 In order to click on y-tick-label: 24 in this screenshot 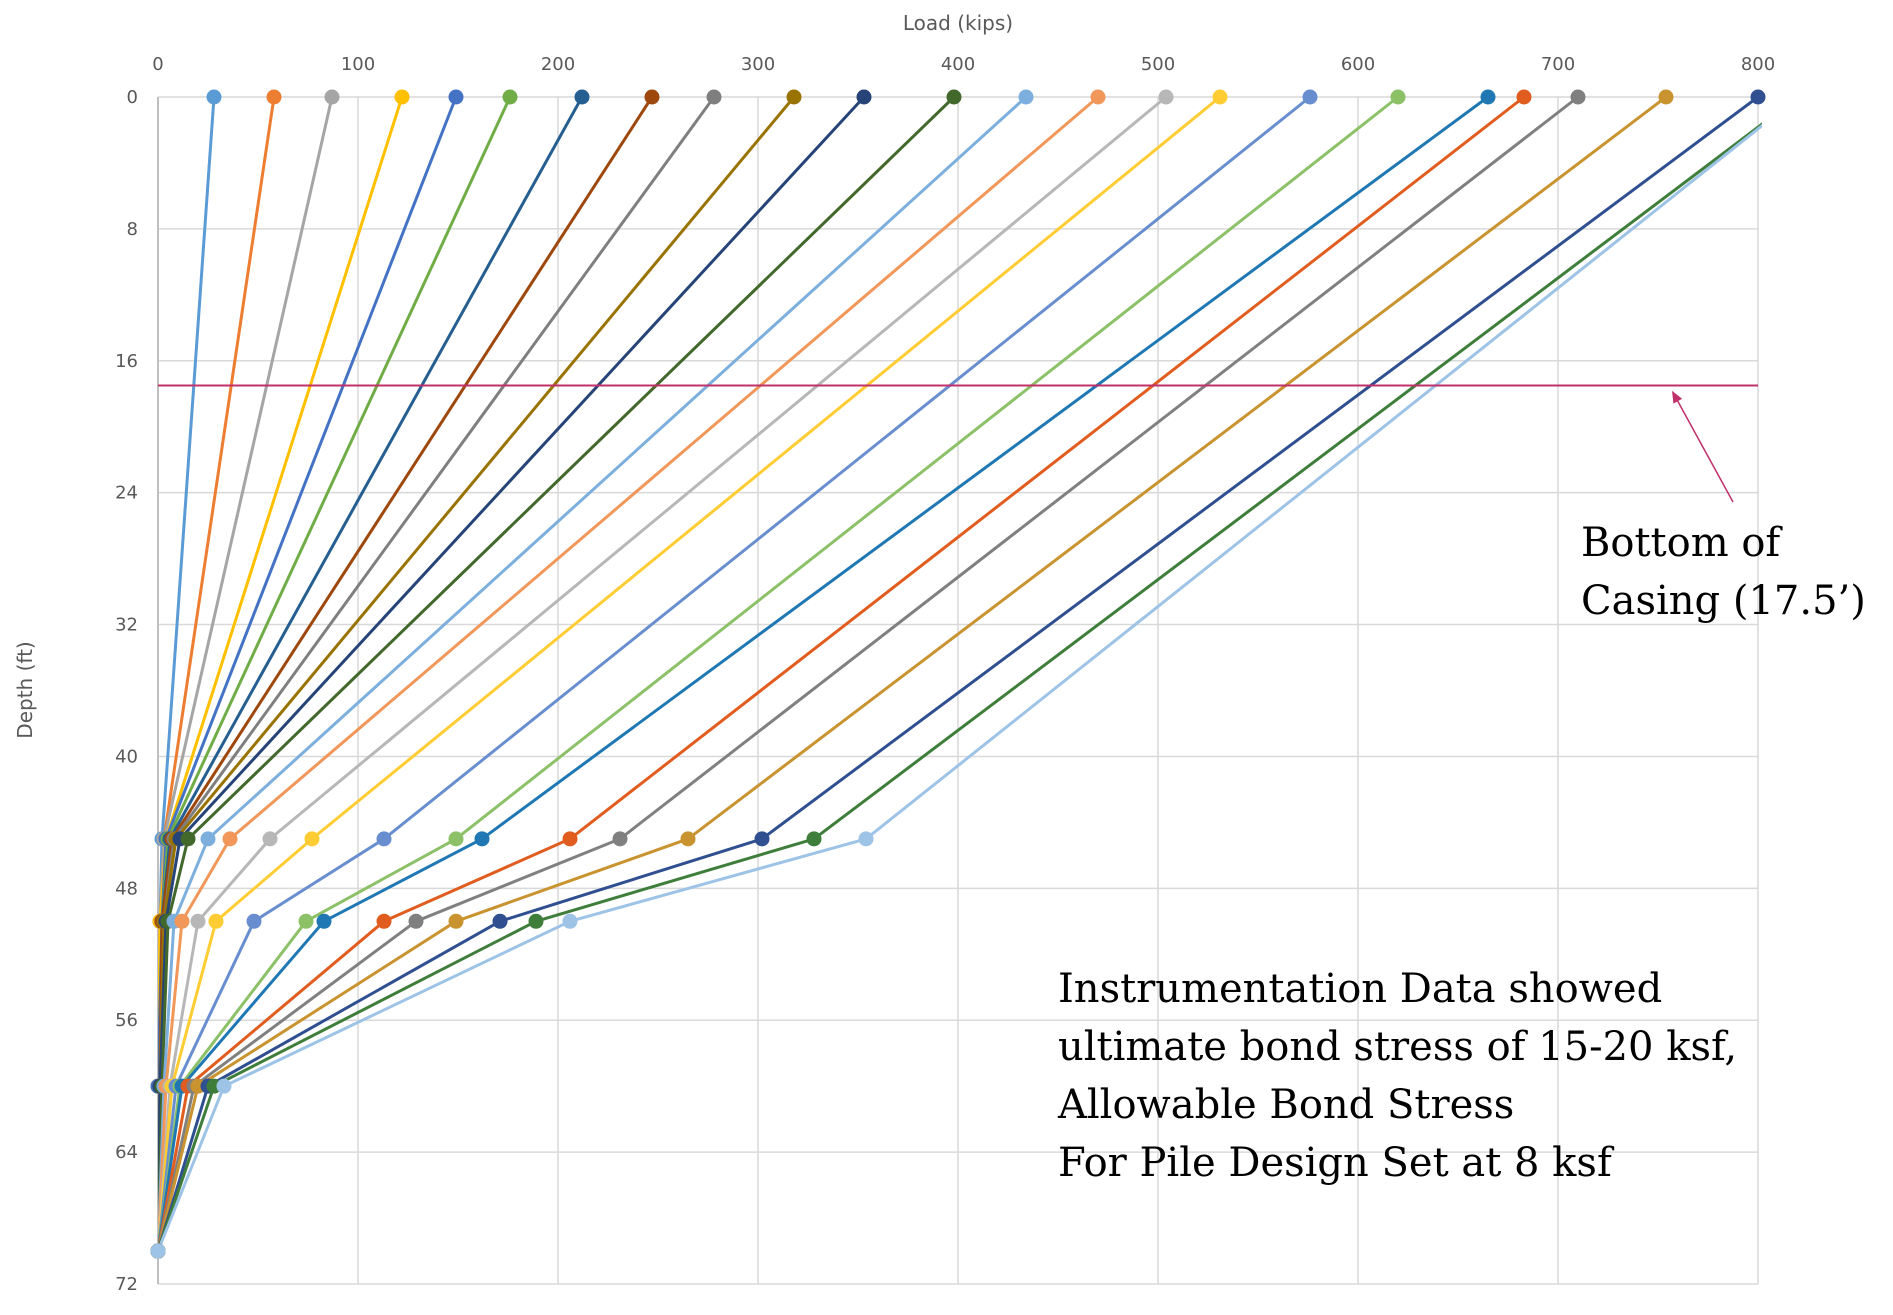, I will do `click(126, 493)`.